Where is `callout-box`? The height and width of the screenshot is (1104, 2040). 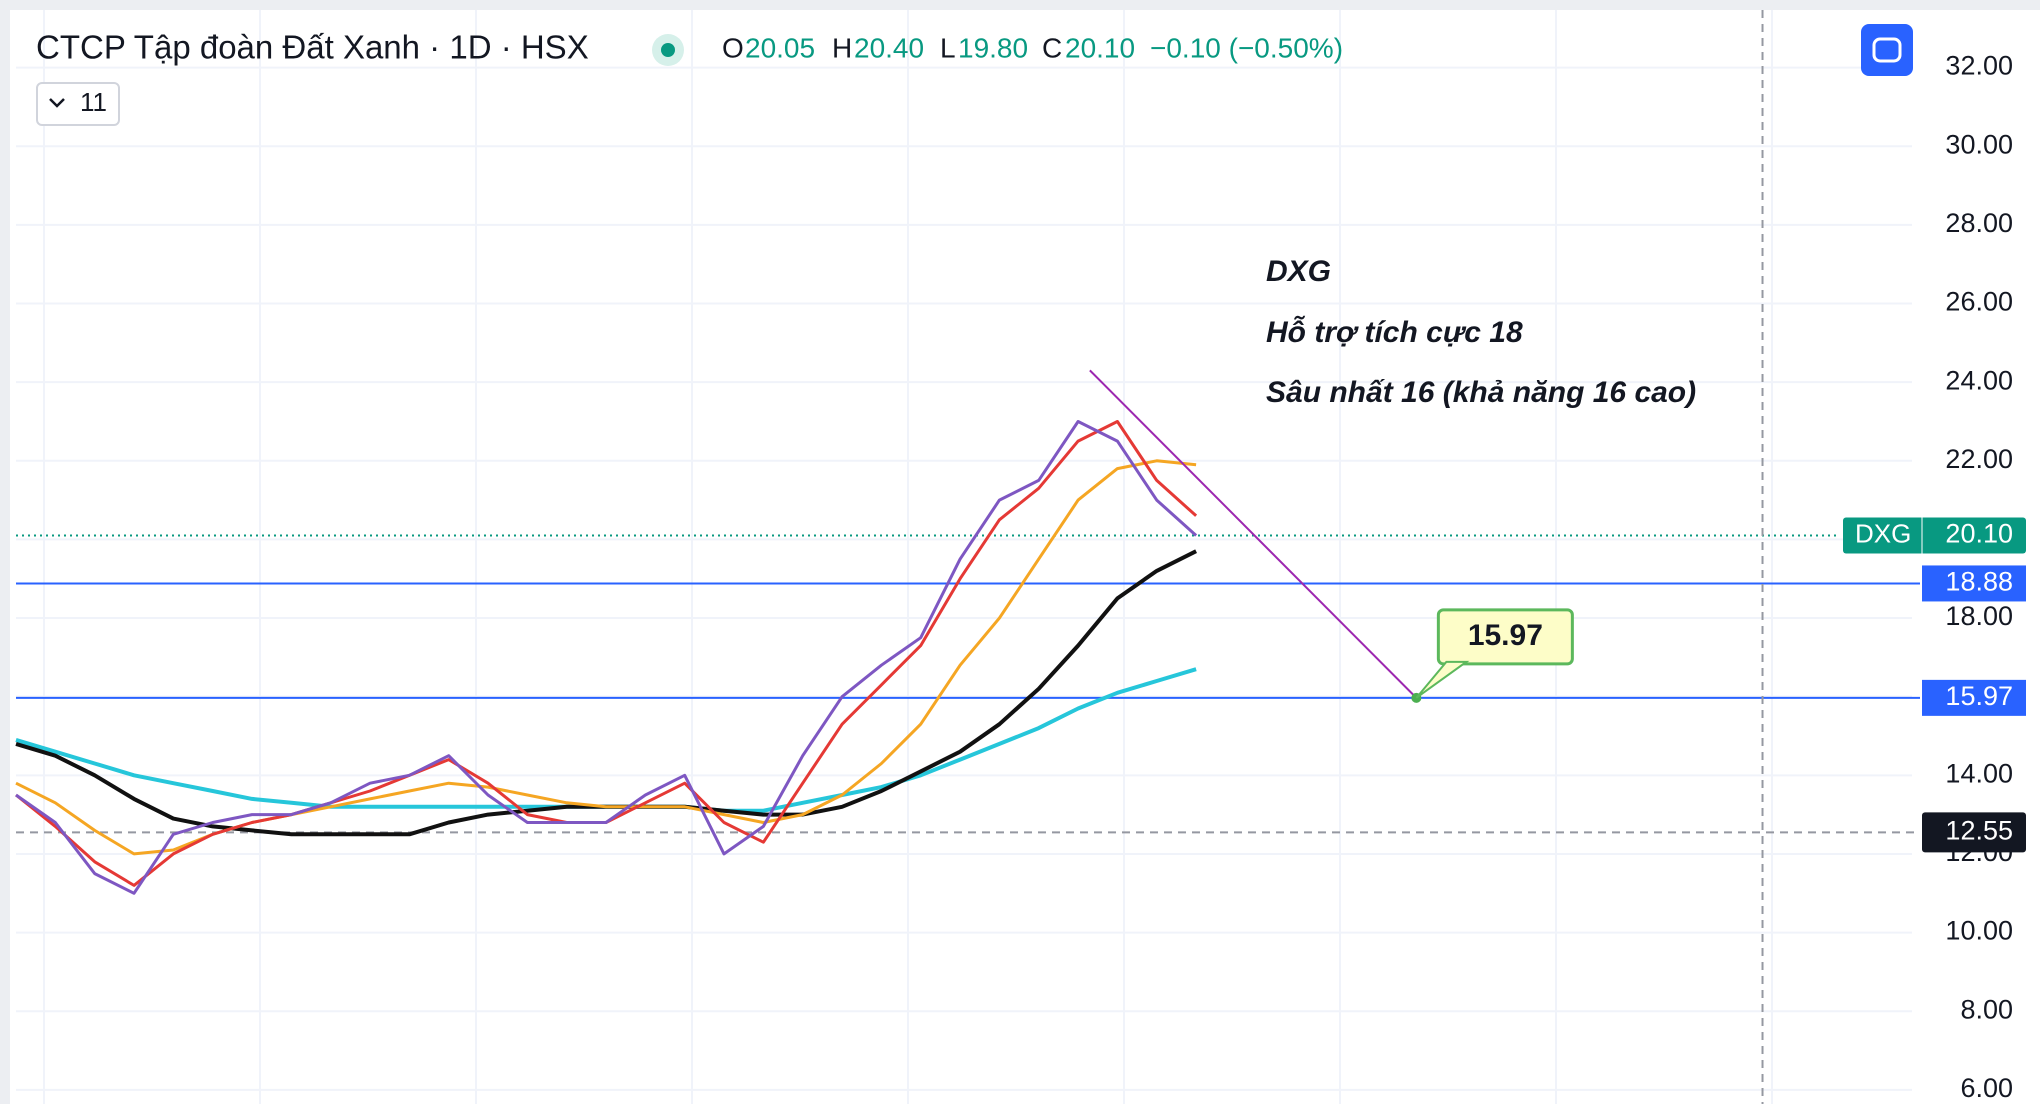 callout-box is located at coordinates (1505, 637).